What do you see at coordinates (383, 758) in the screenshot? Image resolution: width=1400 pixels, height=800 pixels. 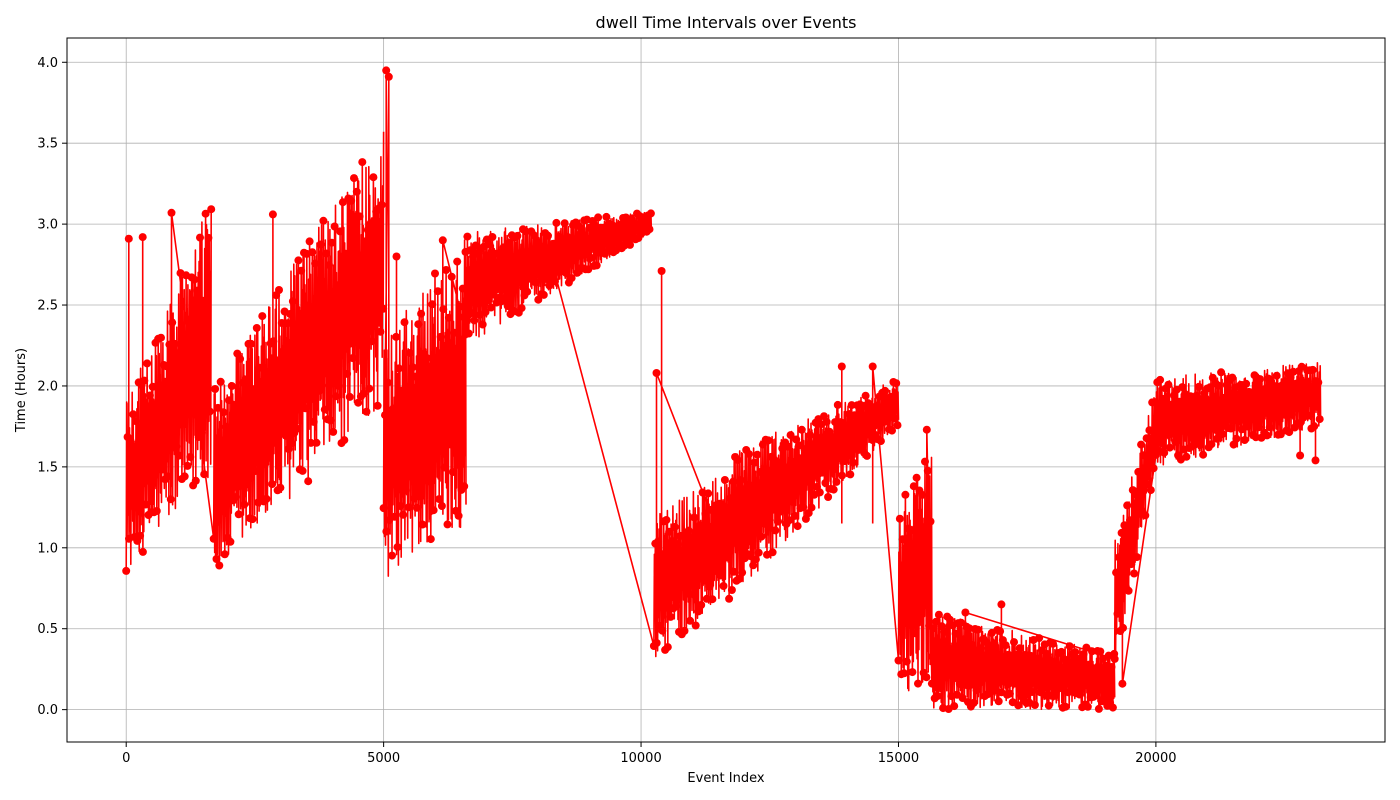 I see `x-tick-label: 5000` at bounding box center [383, 758].